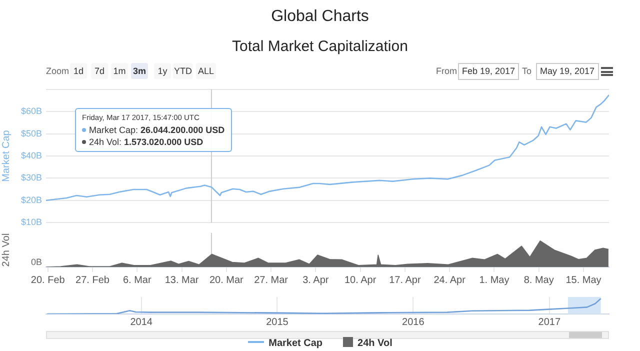 This screenshot has width=640, height=351. What do you see at coordinates (226, 280) in the screenshot?
I see `x-tick-label: 20. Mar` at bounding box center [226, 280].